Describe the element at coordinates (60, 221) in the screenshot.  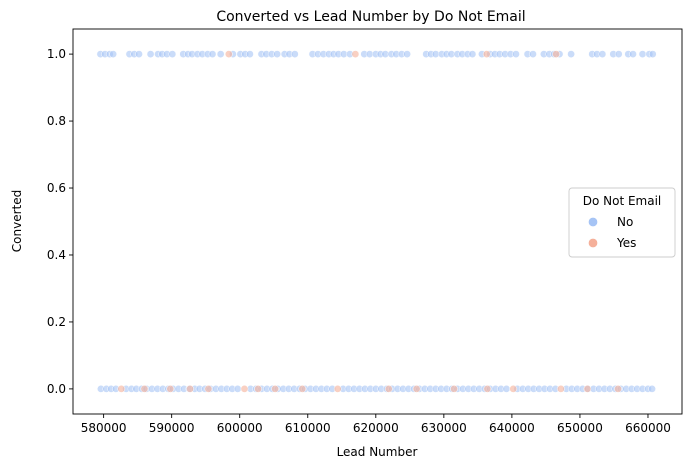
I see `y-axis: 0.0 0.2 0.4 0.6 0.8 1.0` at that location.